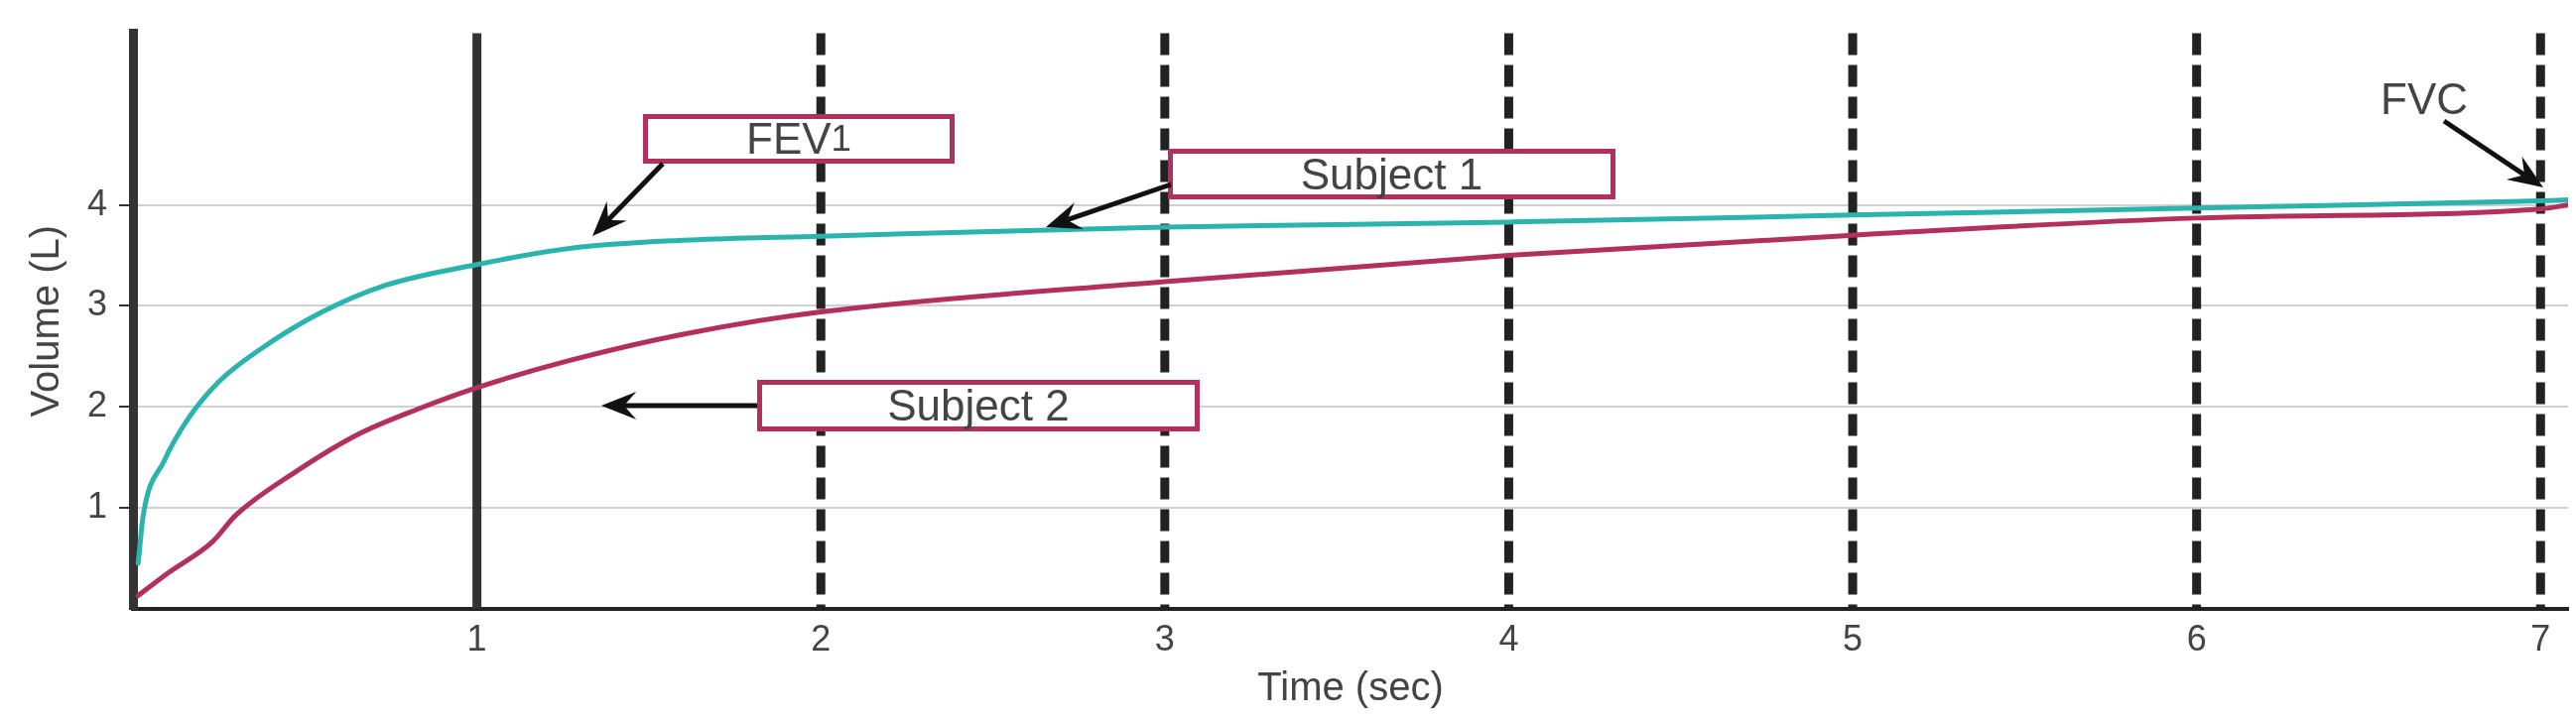 The height and width of the screenshot is (721, 2576). I want to click on annotation: FVC, so click(2424, 99).